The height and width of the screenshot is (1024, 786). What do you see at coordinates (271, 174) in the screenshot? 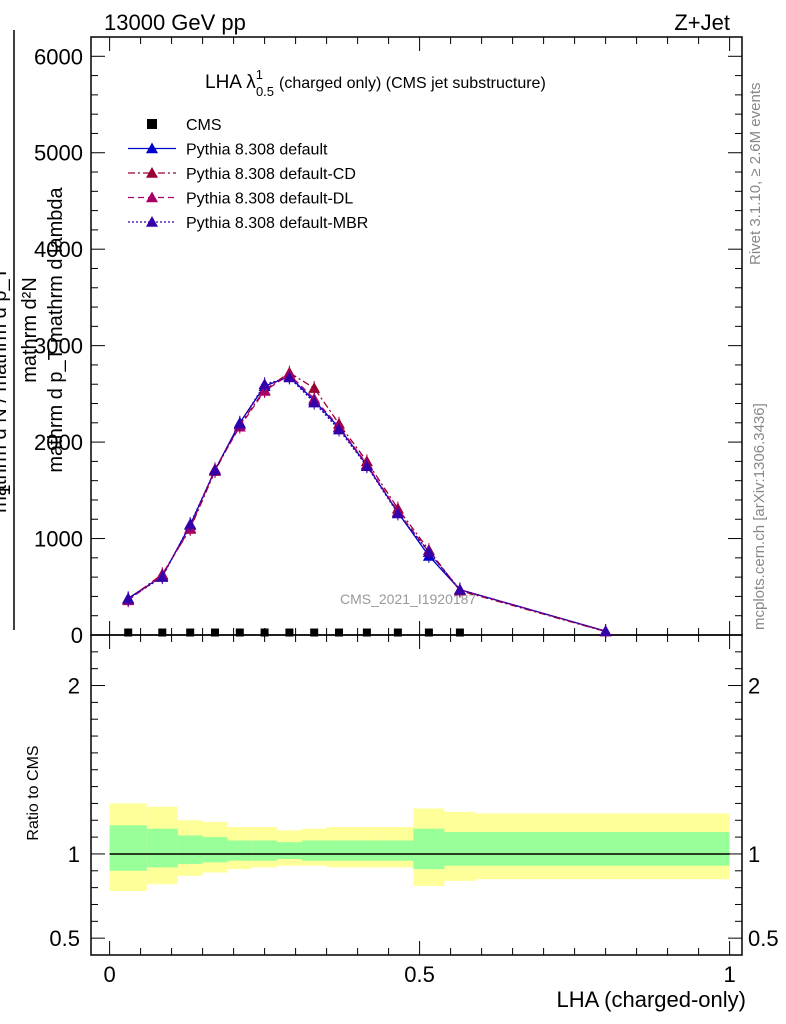
I see `legend-label-cd: Pythia 8.308 default-CD` at bounding box center [271, 174].